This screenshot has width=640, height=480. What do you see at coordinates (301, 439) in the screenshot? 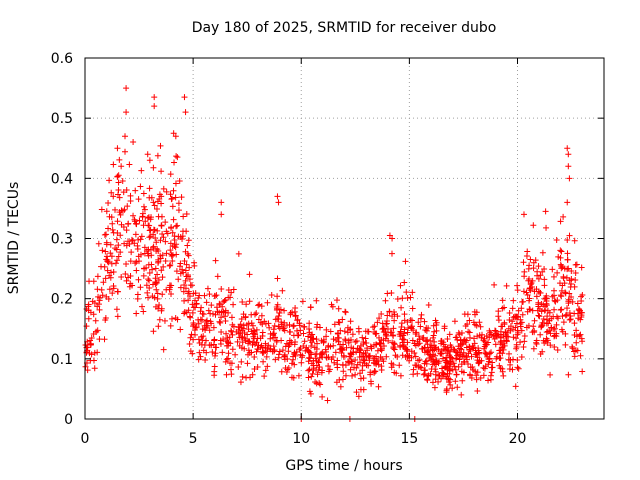
I see `x-tick-label: 10` at bounding box center [301, 439].